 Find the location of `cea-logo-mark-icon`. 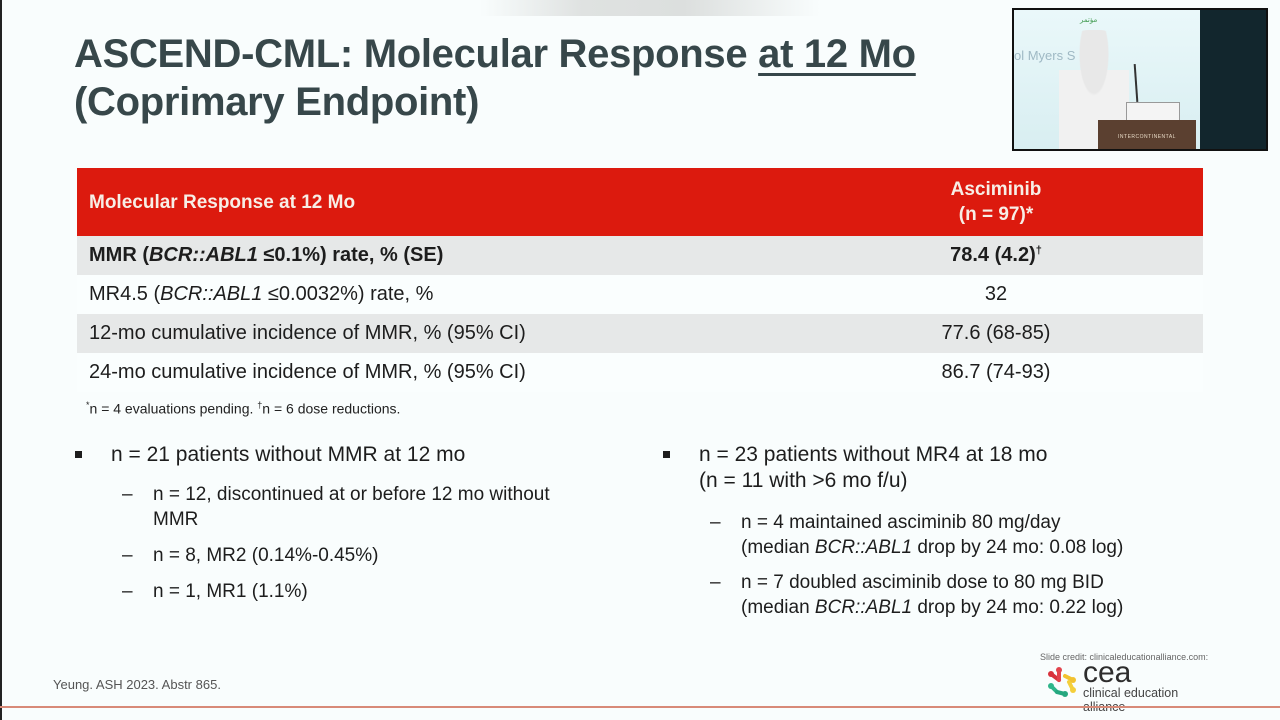

cea-logo-mark-icon is located at coordinates (1062, 682).